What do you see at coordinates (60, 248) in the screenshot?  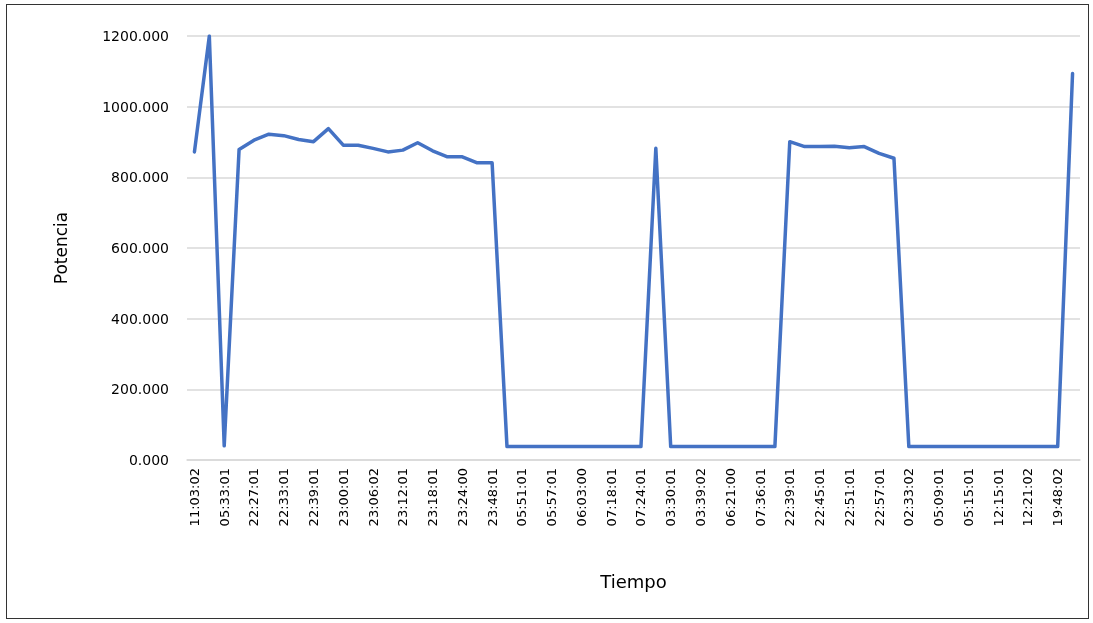 I see `y-axis-title: Potencia` at bounding box center [60, 248].